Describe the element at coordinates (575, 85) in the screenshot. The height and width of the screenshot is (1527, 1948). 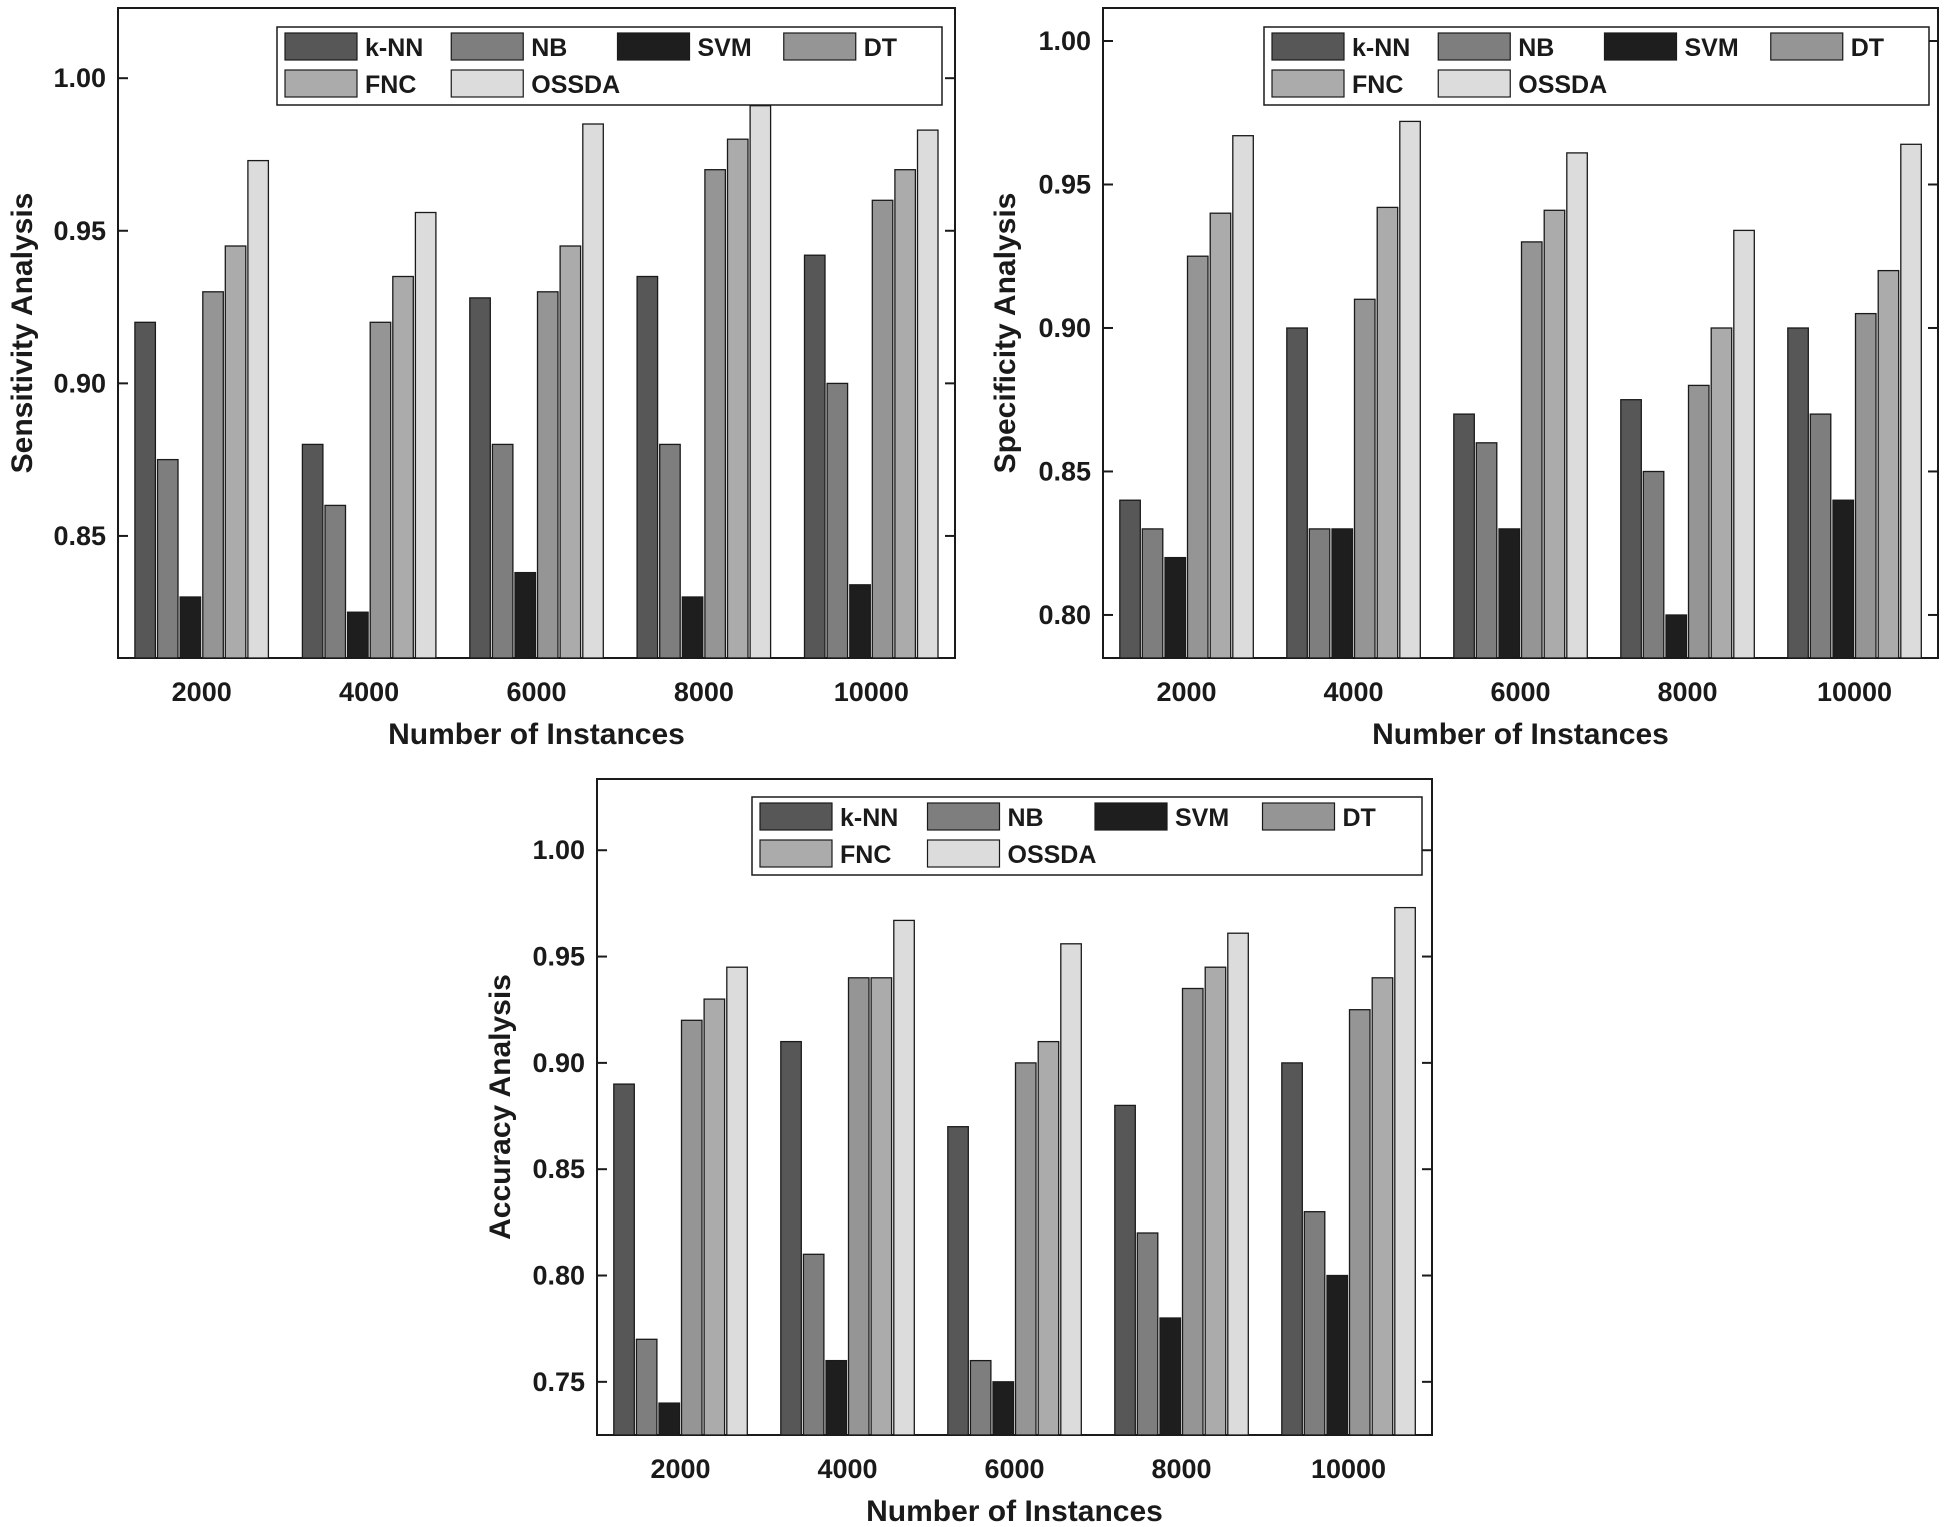
I see `legend-label-ossda: OSSDA` at that location.